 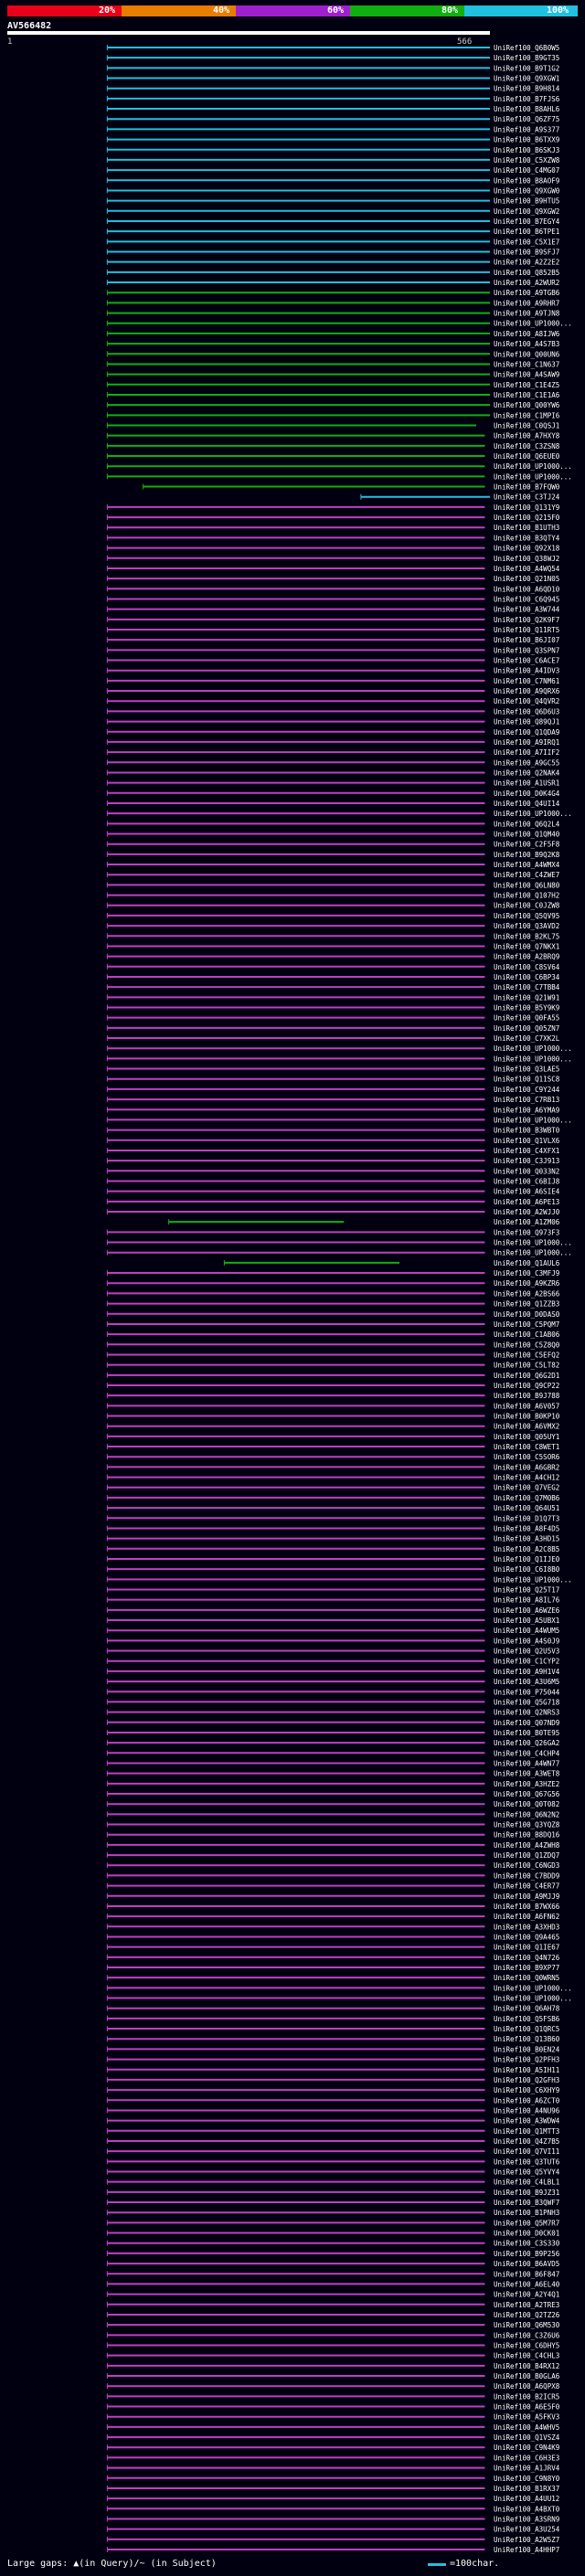 I want to click on hit-row: UniRef100_A4S7B3, so click(x=332, y=344).